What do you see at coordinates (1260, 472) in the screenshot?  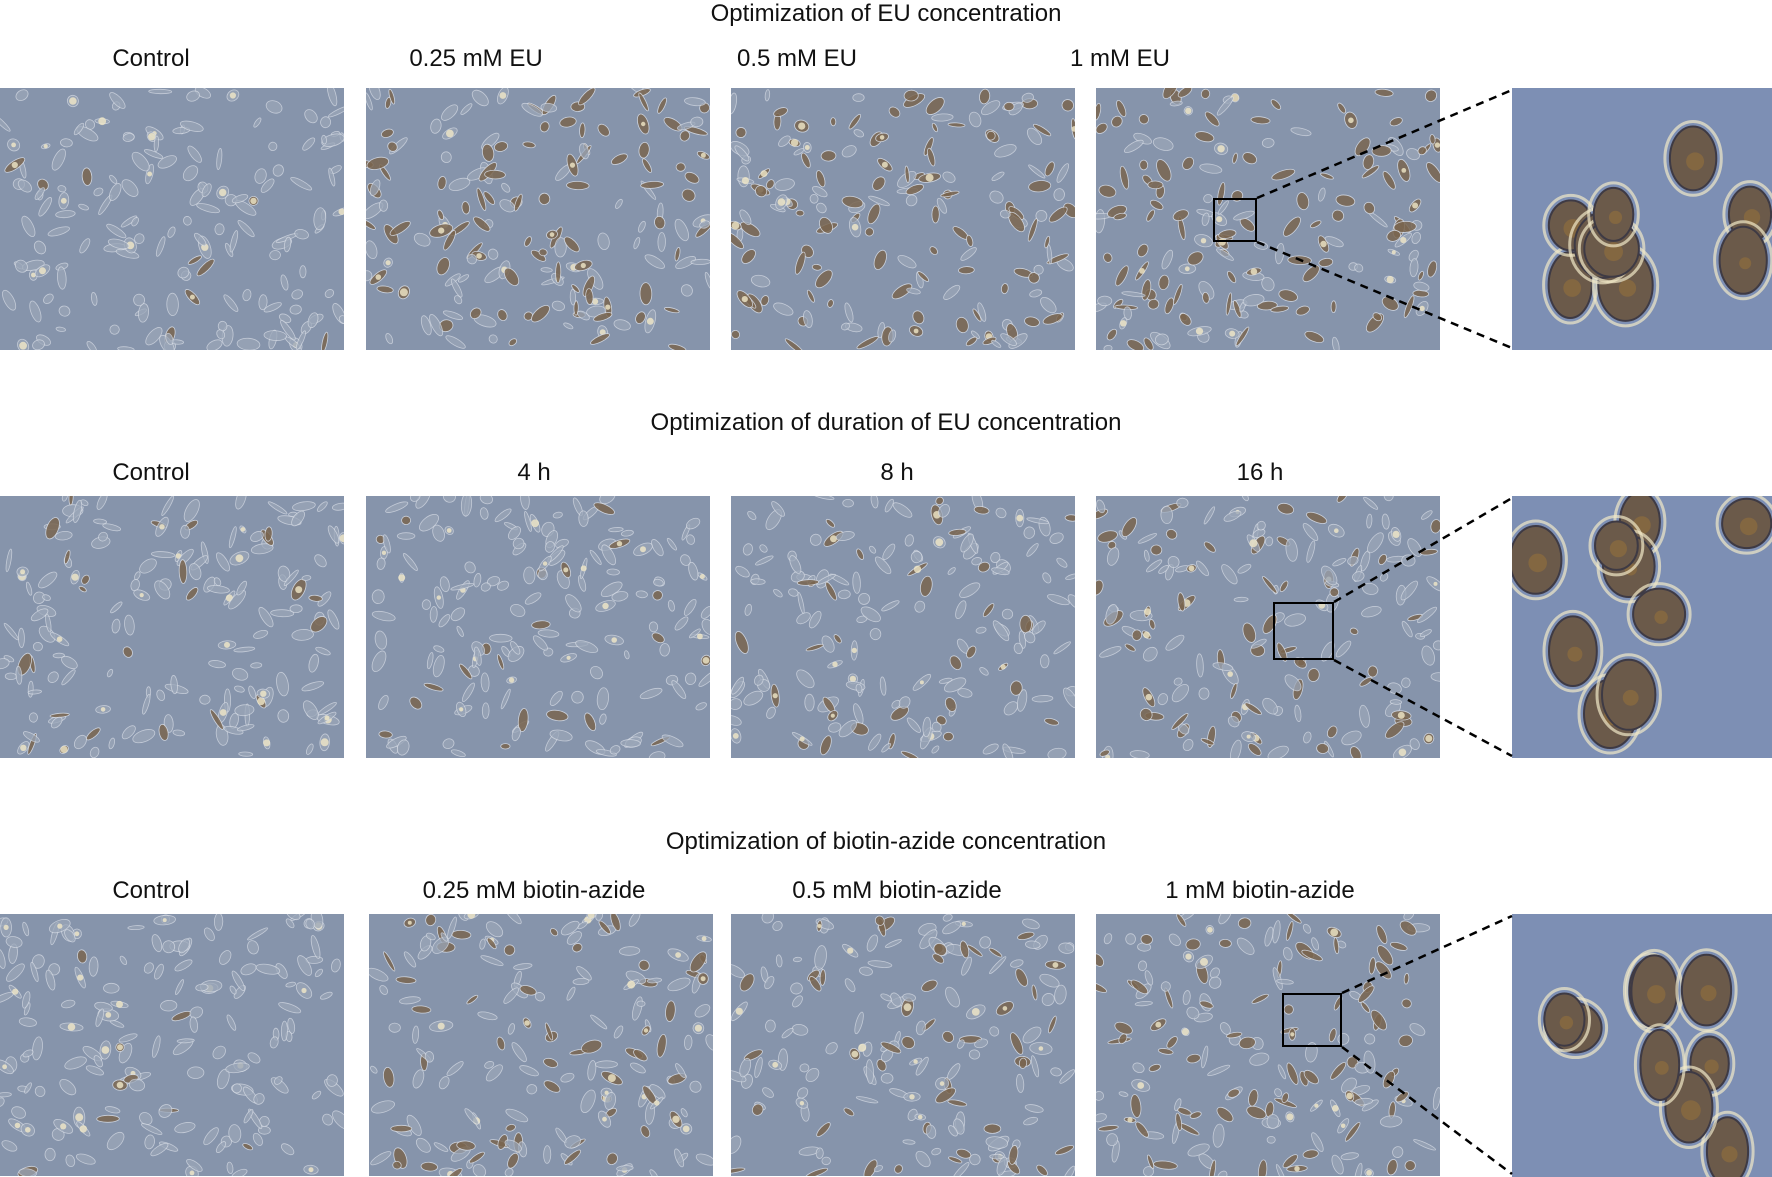 I see `row2-label-4: 16 h` at bounding box center [1260, 472].